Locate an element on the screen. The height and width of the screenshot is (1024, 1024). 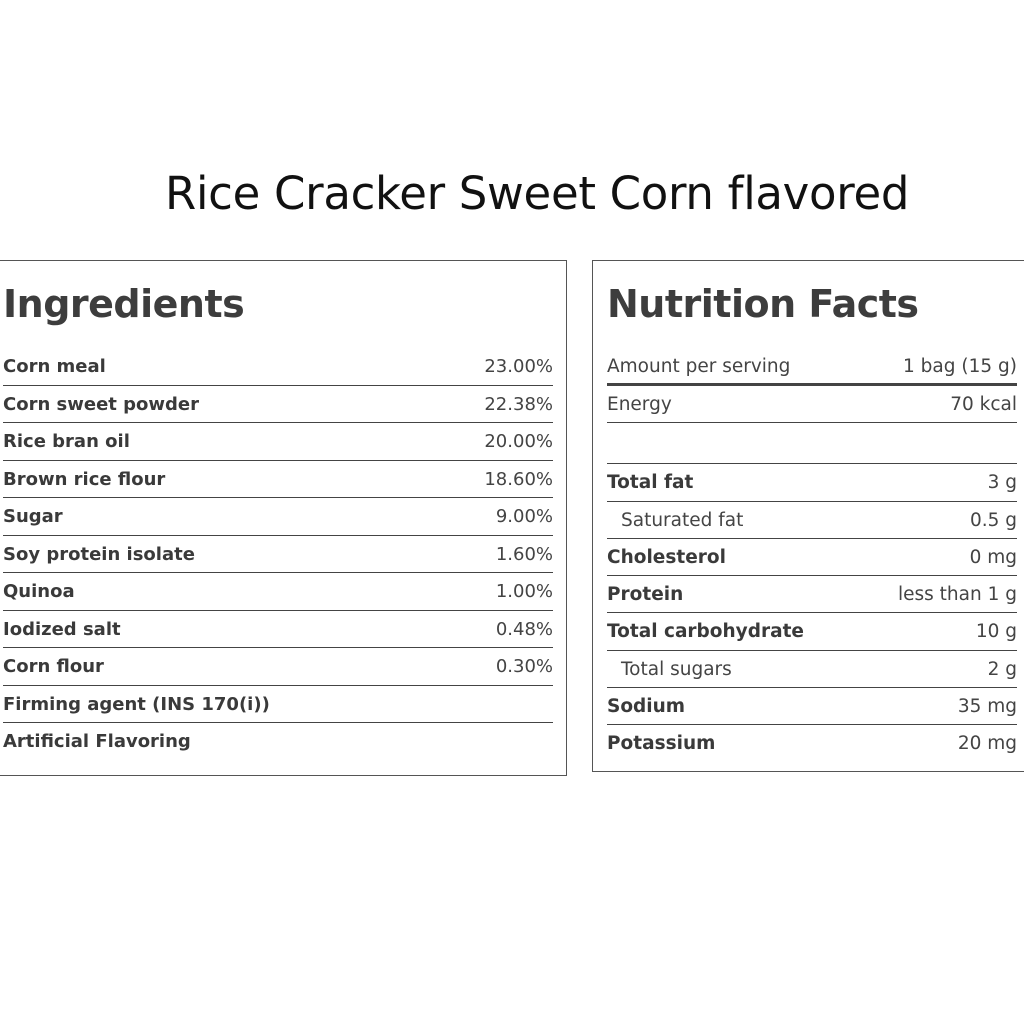
ingredient-row: Iodized salt 0.48% is located at coordinates (278, 629).